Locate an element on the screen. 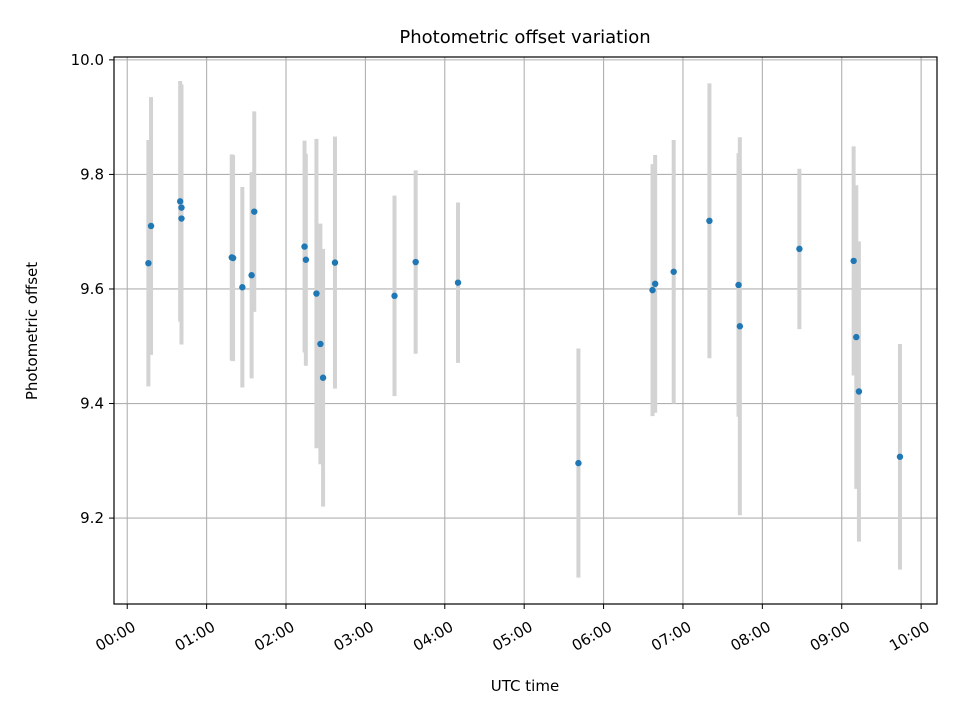 Image resolution: width=960 pixels, height=720 pixels. y-tick-label: 9.2 is located at coordinates (92, 518).